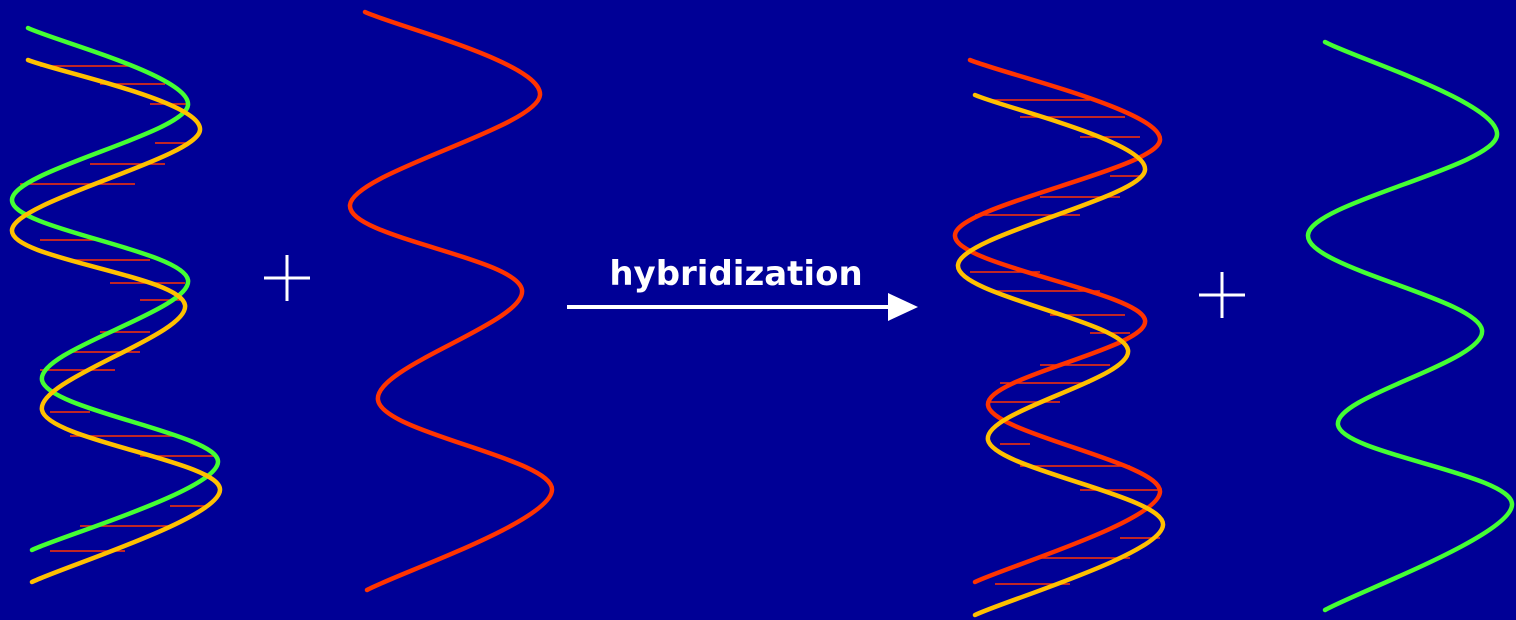 Image resolution: width=1516 pixels, height=620 pixels. What do you see at coordinates (903, 307) in the screenshot?
I see `arrow-head` at bounding box center [903, 307].